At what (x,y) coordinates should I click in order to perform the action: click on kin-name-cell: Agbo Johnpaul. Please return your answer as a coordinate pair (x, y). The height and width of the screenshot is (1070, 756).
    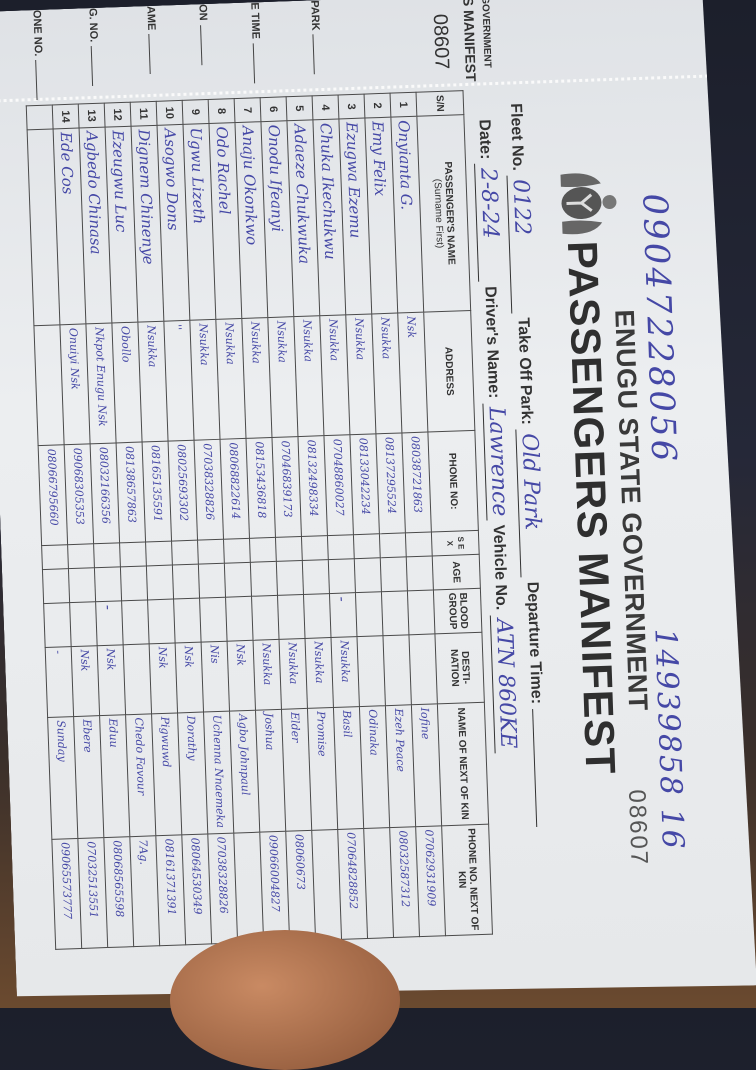
    Looking at the image, I should click on (244, 771).